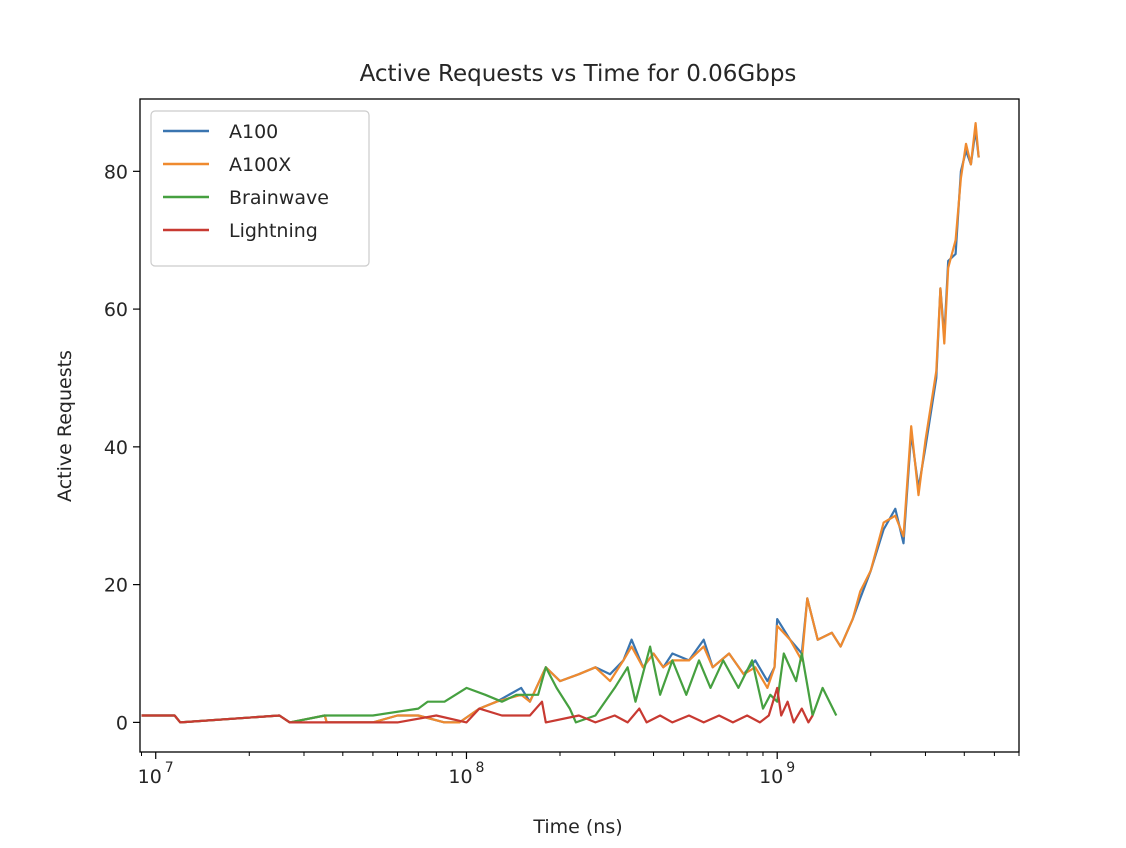  Describe the element at coordinates (790, 768) in the screenshot. I see `x-tick-exponent: 9` at that location.